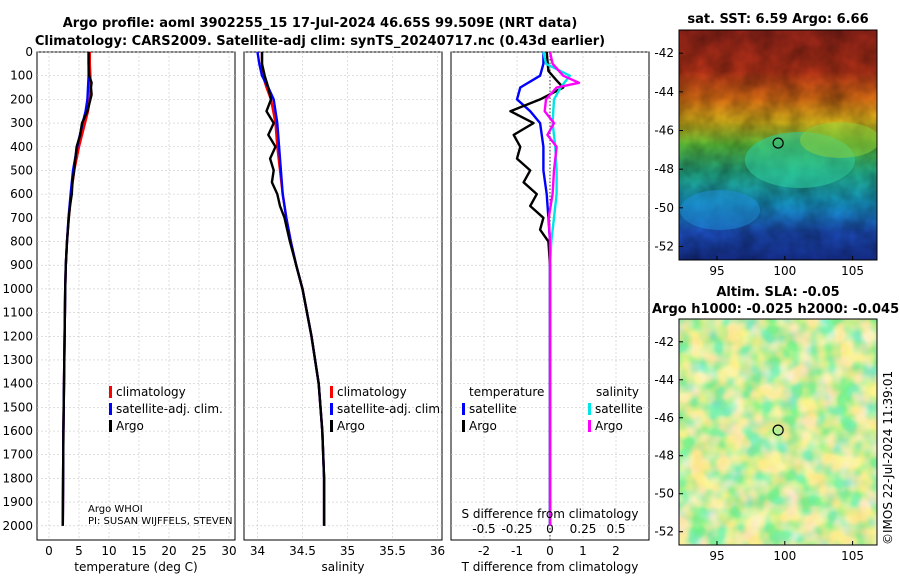 The image size is (900, 580). I want to click on imos-credit: ©IMOS 22-Jul-2024 11:39:01, so click(888, 458).